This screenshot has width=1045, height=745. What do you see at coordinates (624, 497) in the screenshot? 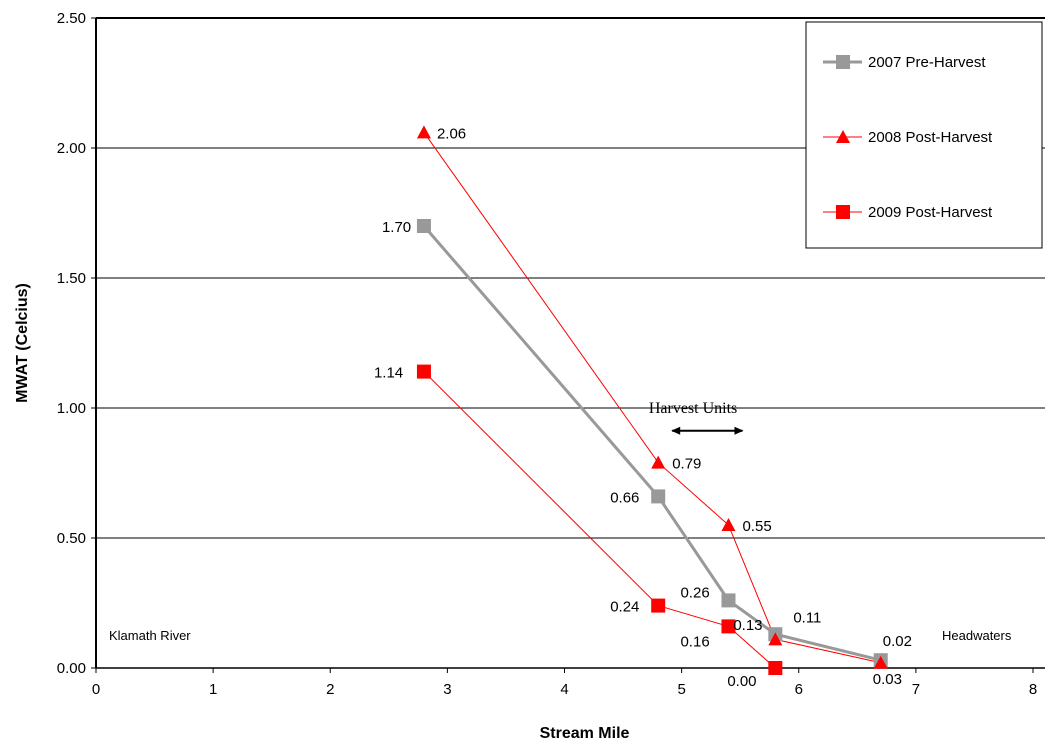
I see `data-label-series-0: 0.66` at bounding box center [624, 497].